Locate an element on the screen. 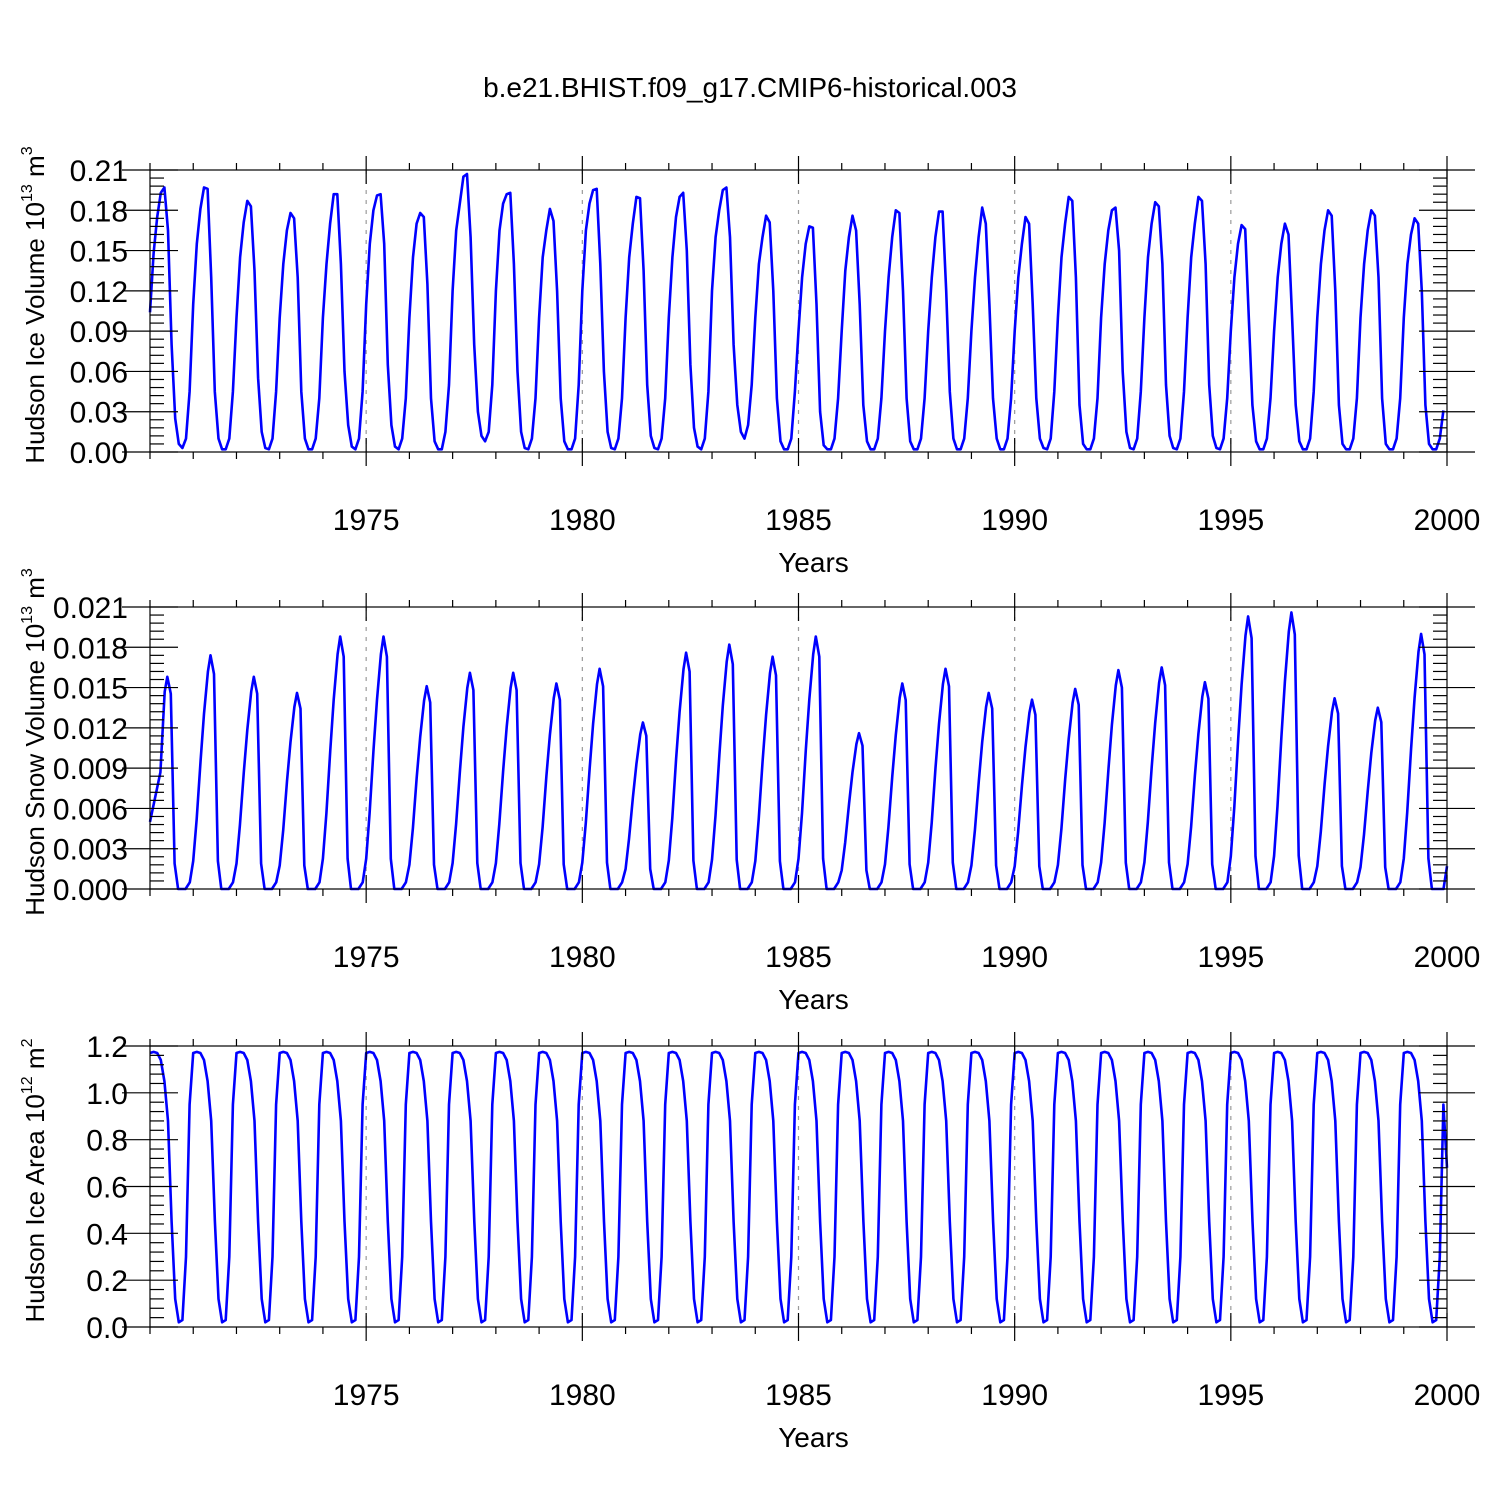  y-axis-label-3: Hudson Ice Area 1012 m2 is located at coordinates (34, 1180).